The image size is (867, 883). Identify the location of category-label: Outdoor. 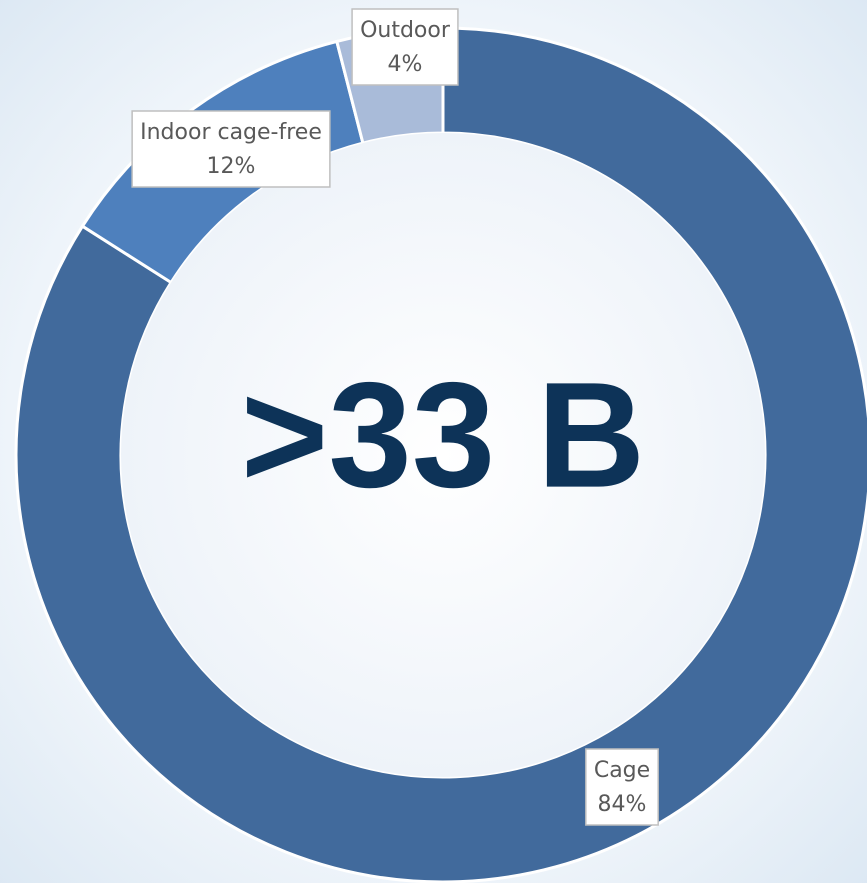
(405, 30).